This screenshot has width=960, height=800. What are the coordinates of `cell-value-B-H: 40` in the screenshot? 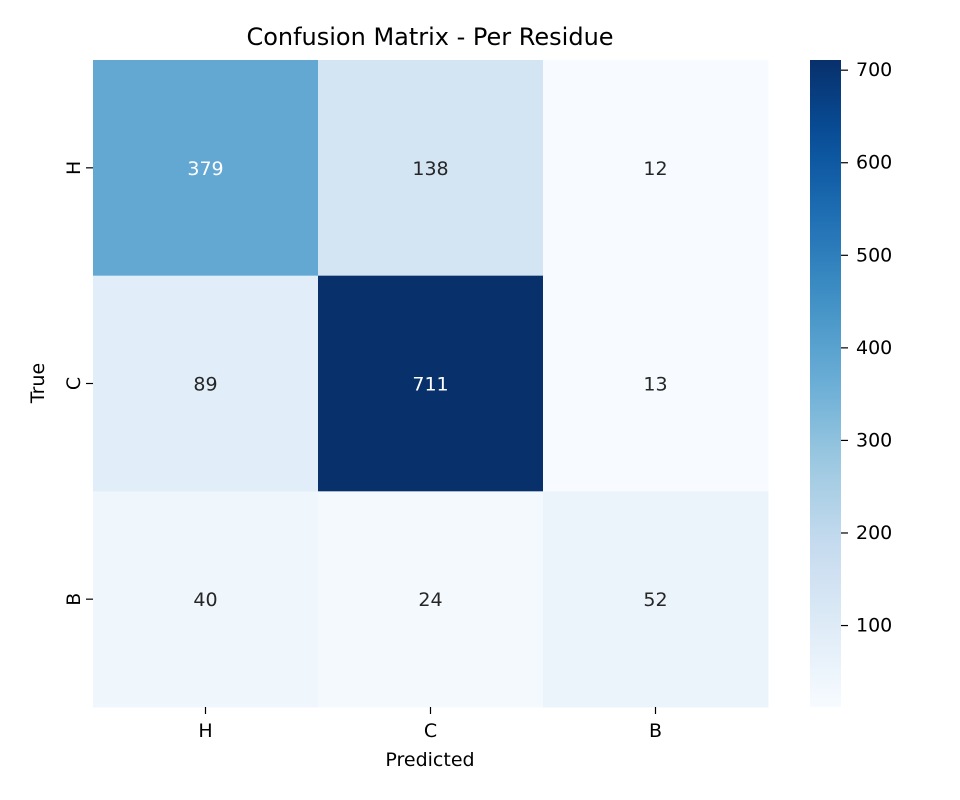 It's located at (205, 600).